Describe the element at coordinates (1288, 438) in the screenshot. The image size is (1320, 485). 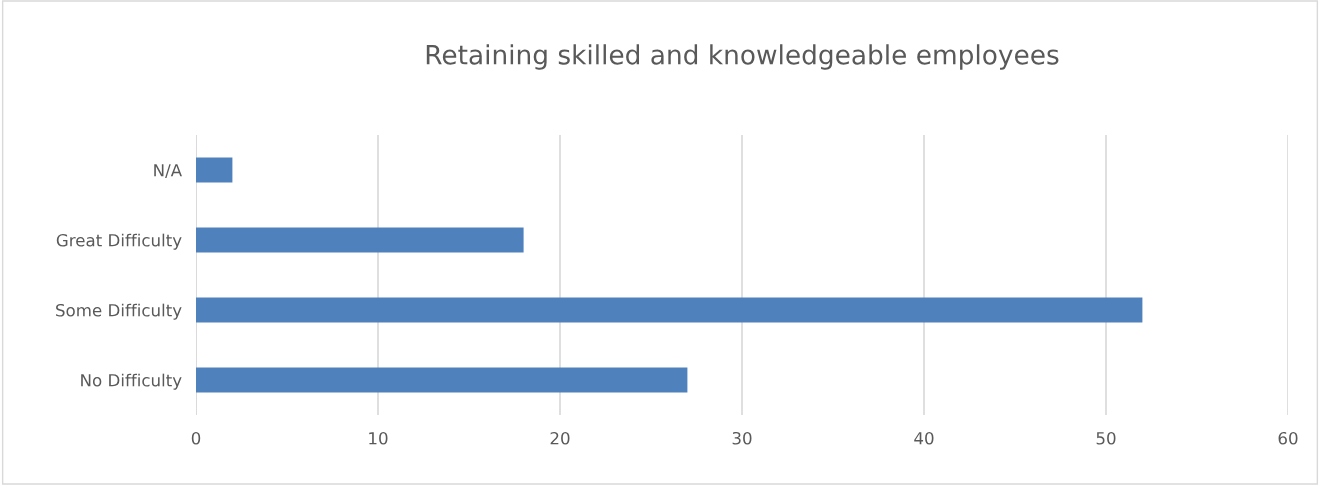
I see `x-tick-label: 60` at that location.